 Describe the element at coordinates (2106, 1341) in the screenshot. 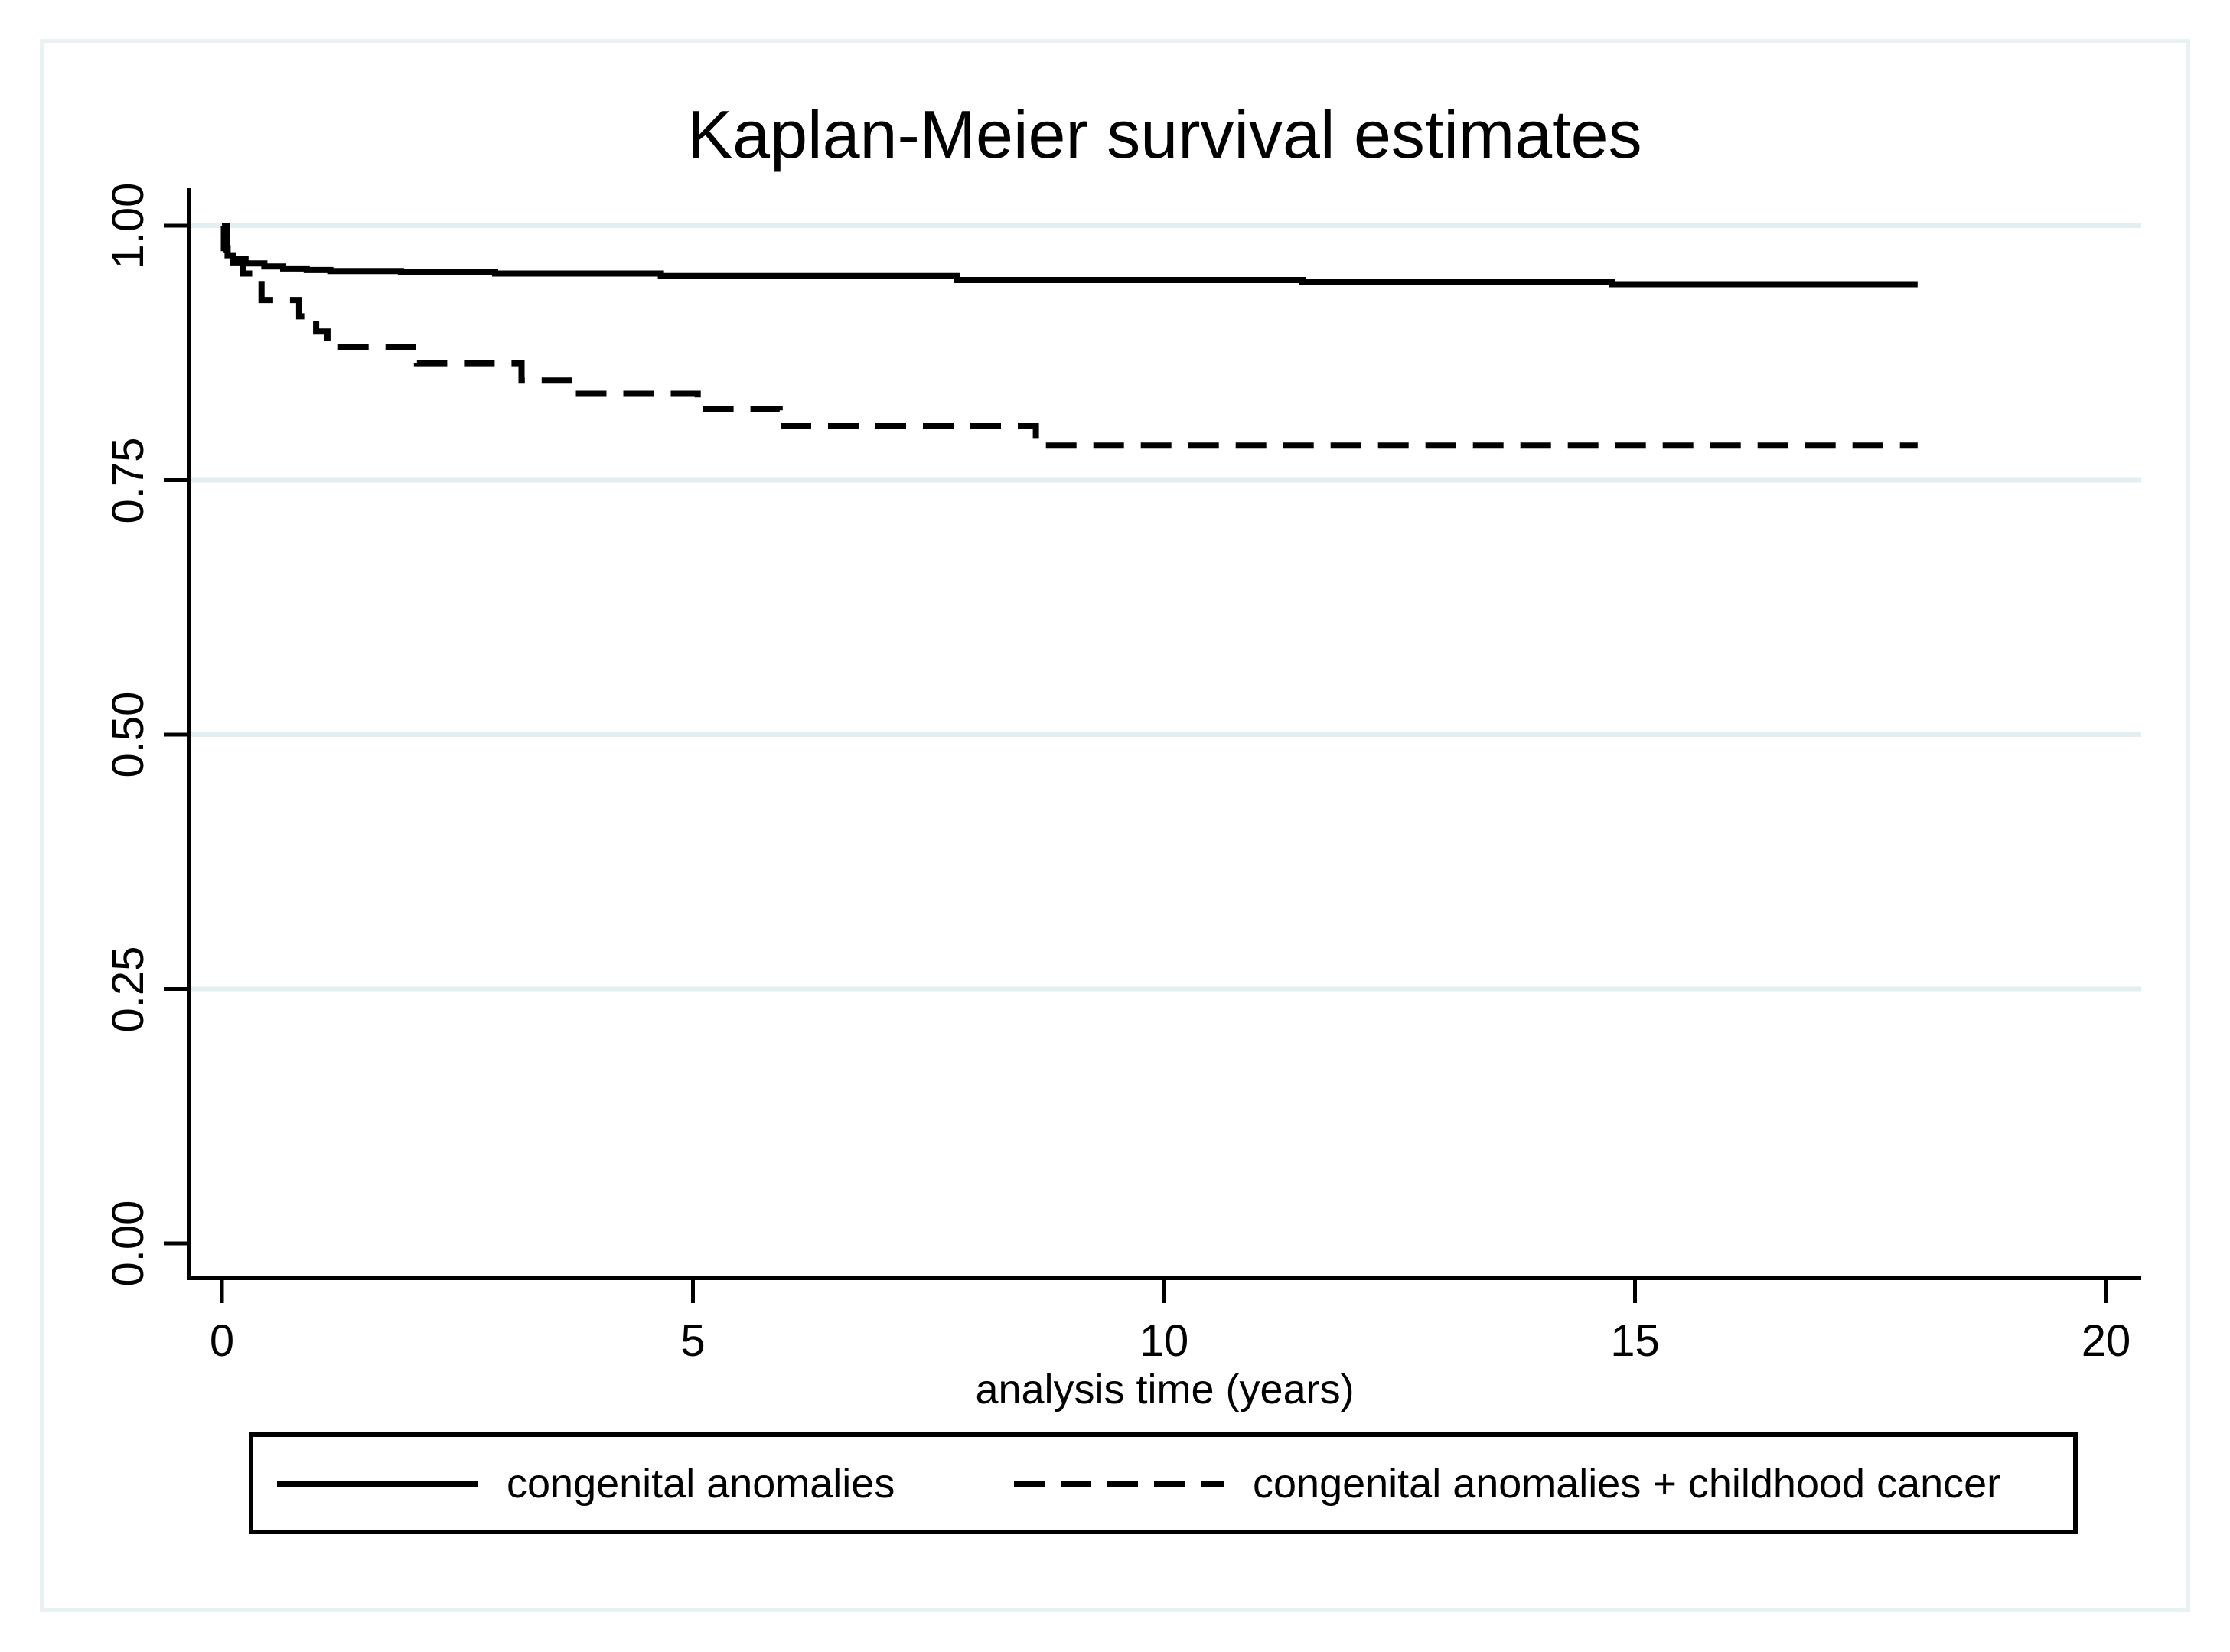

I see `x-tick-label: 20` at that location.